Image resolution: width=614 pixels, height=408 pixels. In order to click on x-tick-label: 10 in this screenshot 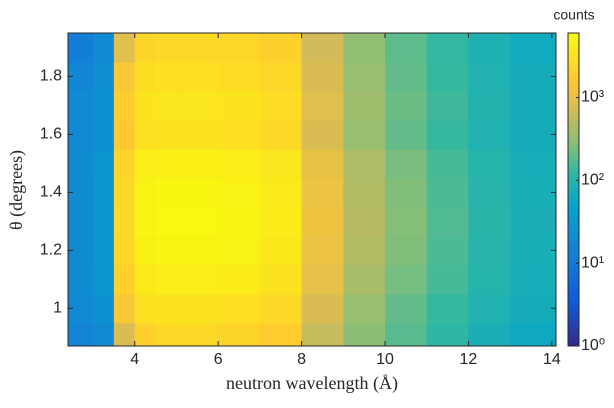, I will do `click(385, 359)`.